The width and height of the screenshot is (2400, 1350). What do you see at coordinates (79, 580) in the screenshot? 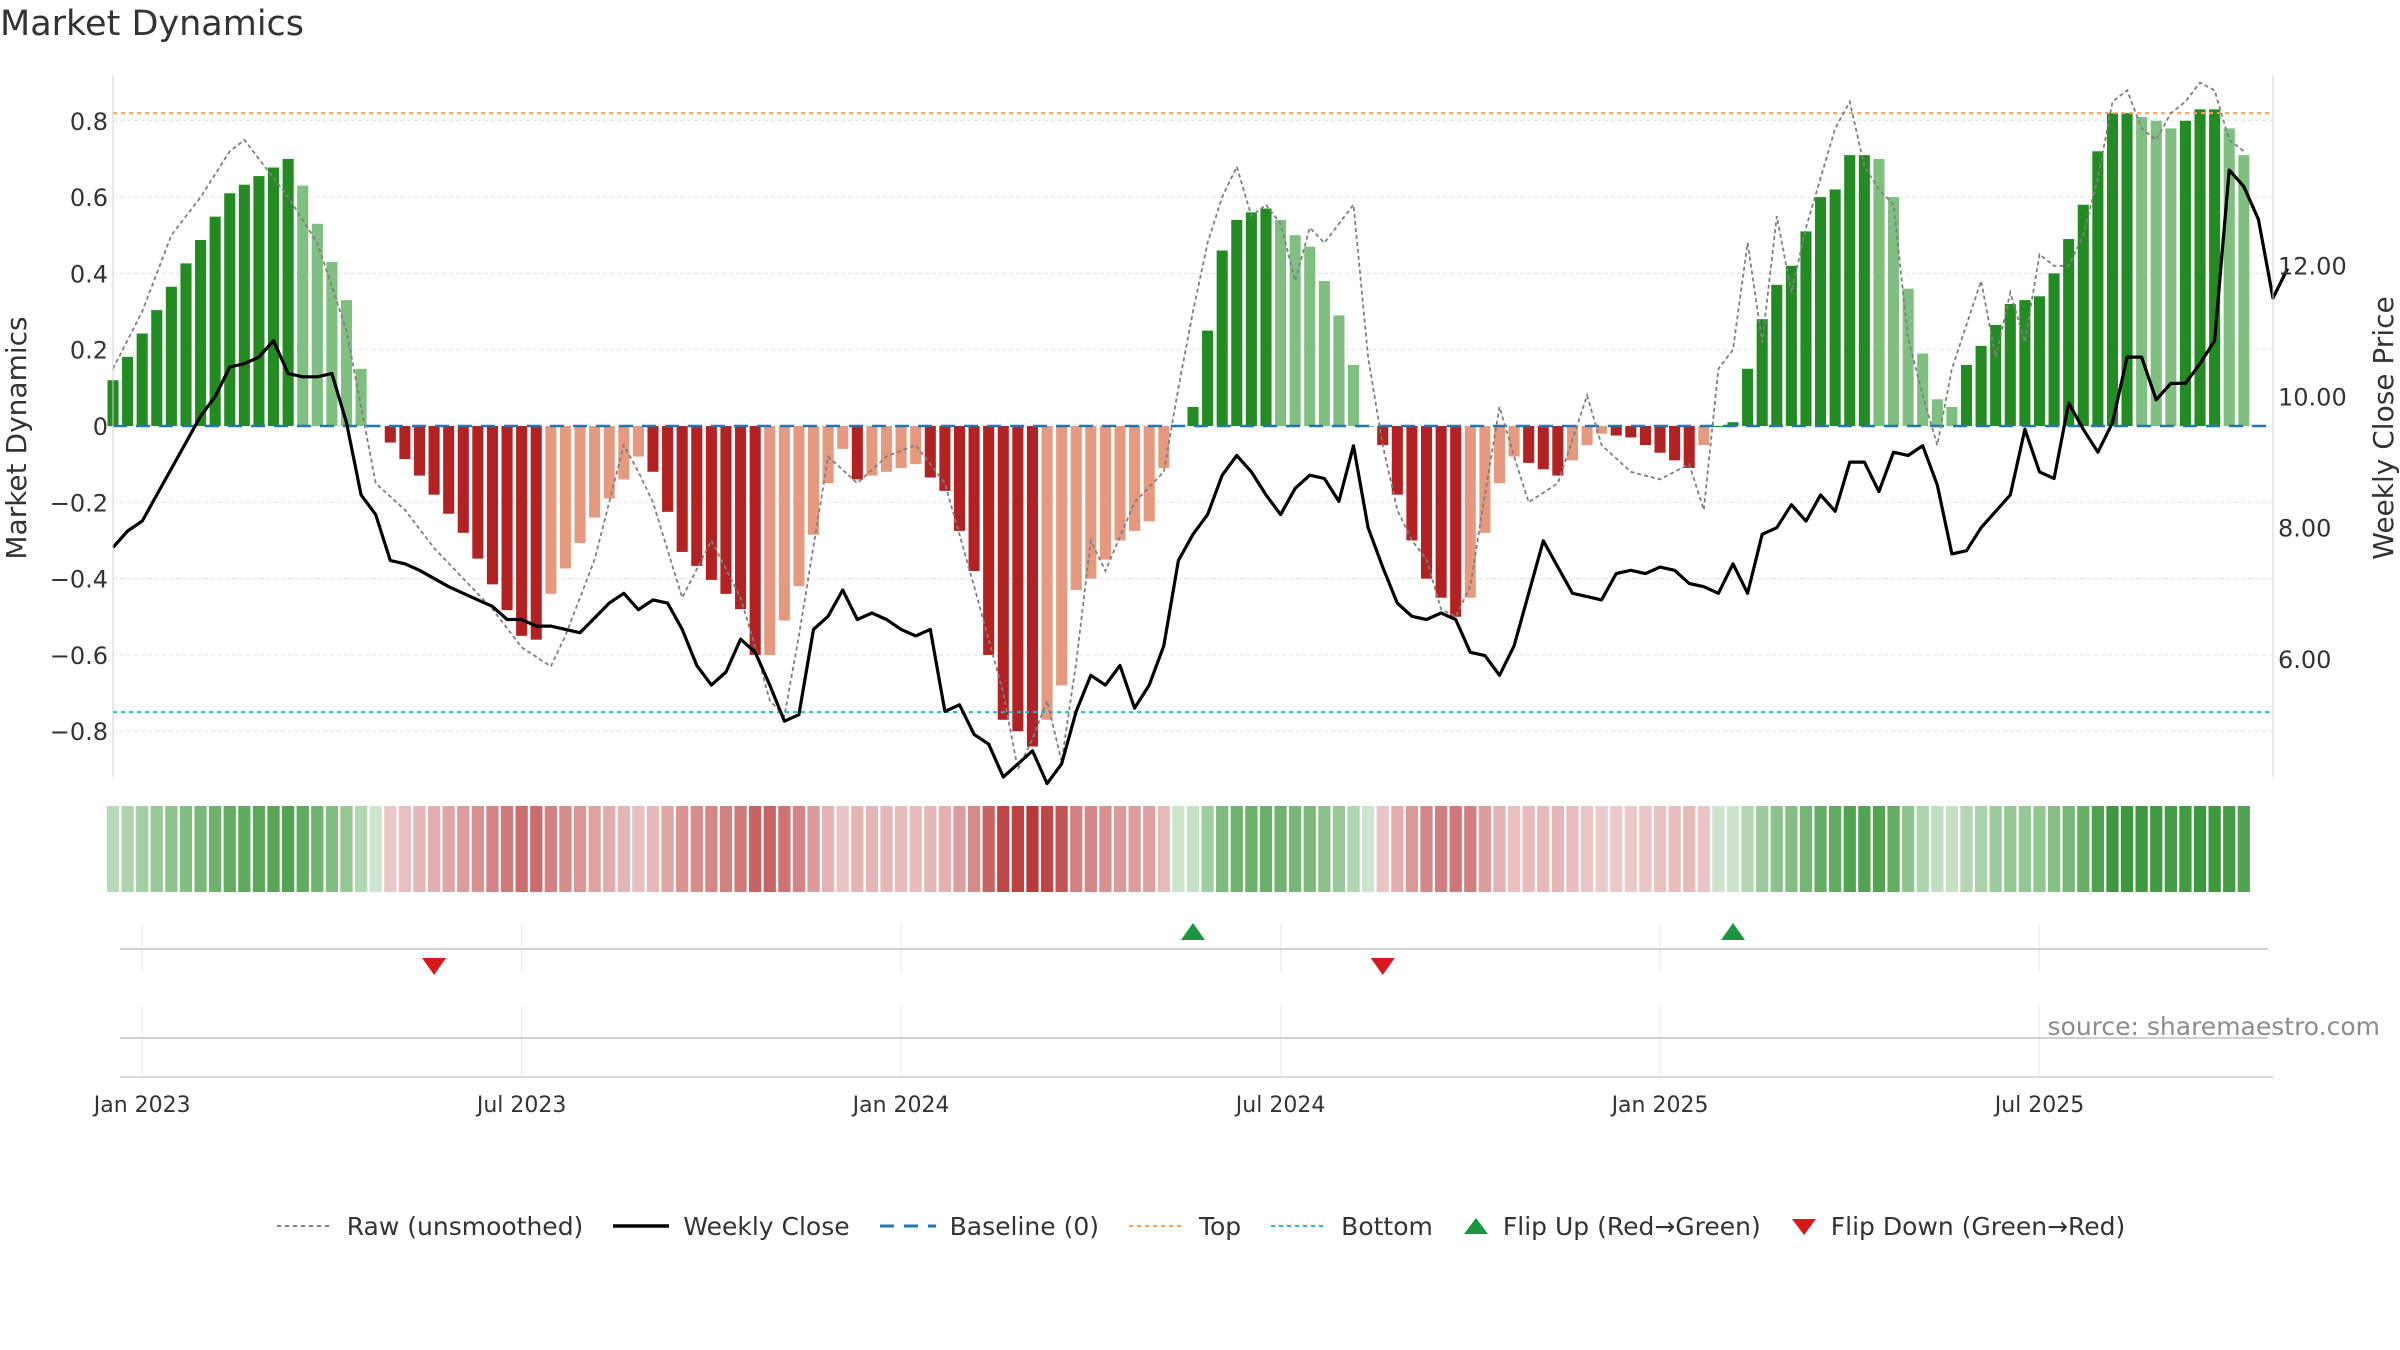
I see `y-tick-label: −0.4` at bounding box center [79, 580].